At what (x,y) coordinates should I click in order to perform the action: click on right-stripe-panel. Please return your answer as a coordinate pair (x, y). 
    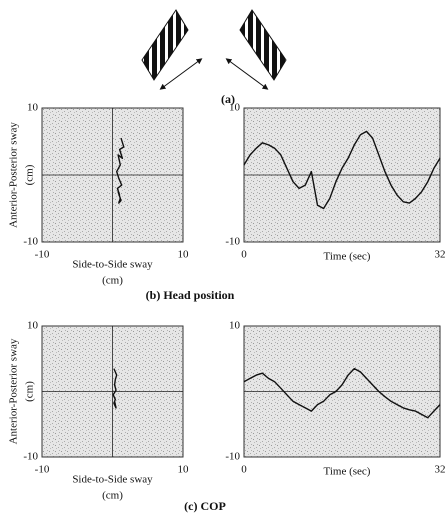
    Looking at the image, I should click on (263, 45).